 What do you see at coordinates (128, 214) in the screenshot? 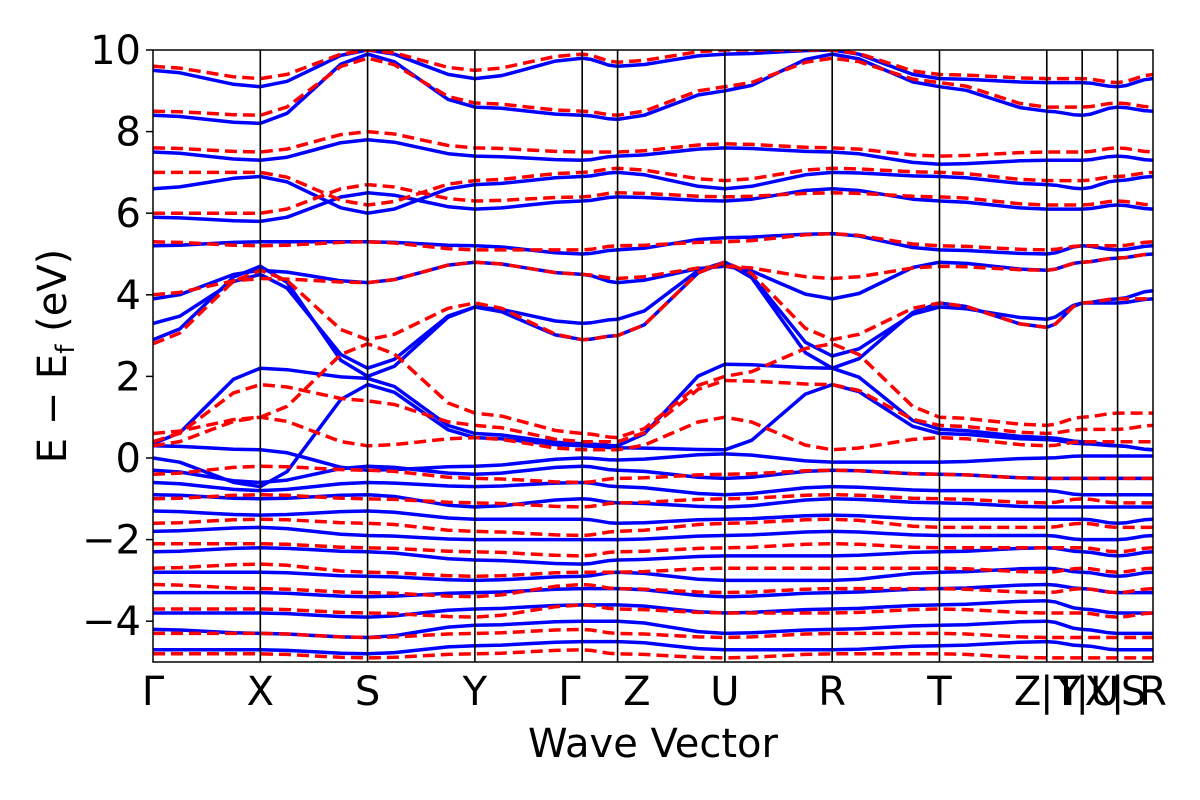
I see `y-tick-label: 6` at bounding box center [128, 214].